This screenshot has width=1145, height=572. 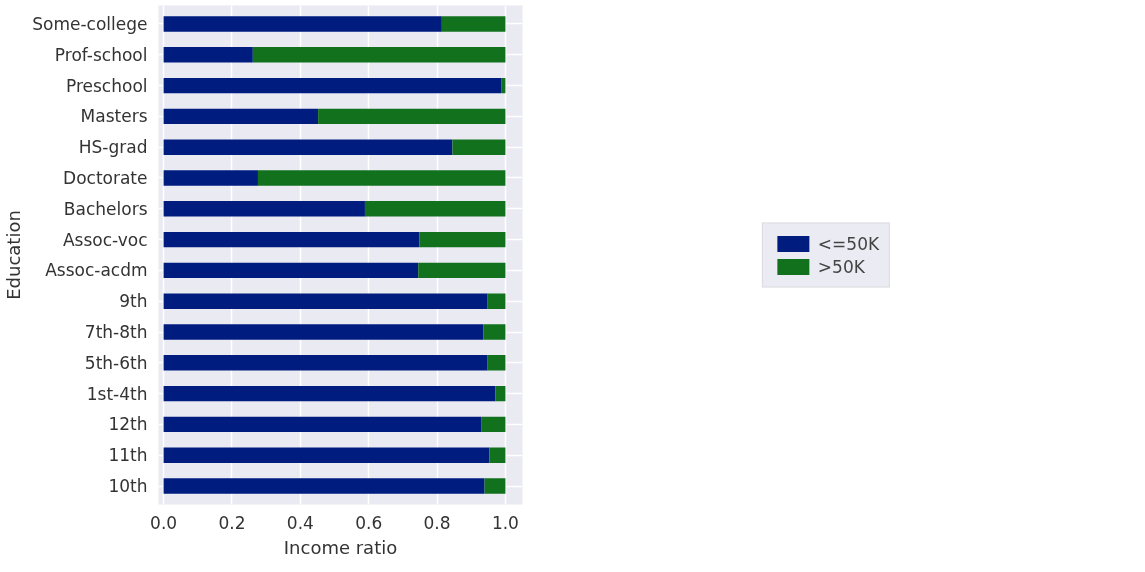 I want to click on y-tick-label: Assoc-acdm, so click(x=96, y=270).